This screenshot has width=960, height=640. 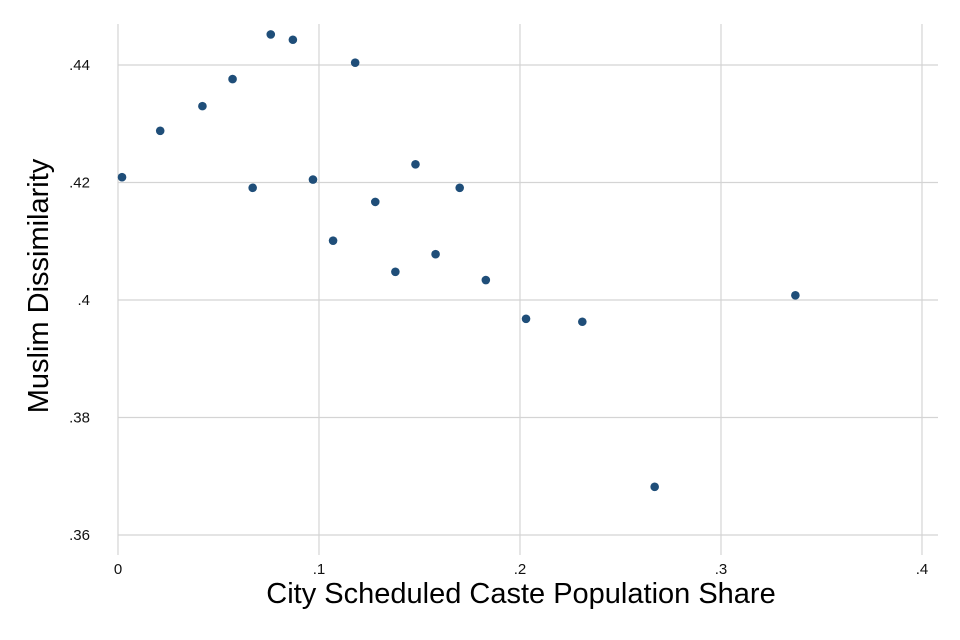 I want to click on y-axis-title: Muslim Dissimilarity, so click(x=39, y=285).